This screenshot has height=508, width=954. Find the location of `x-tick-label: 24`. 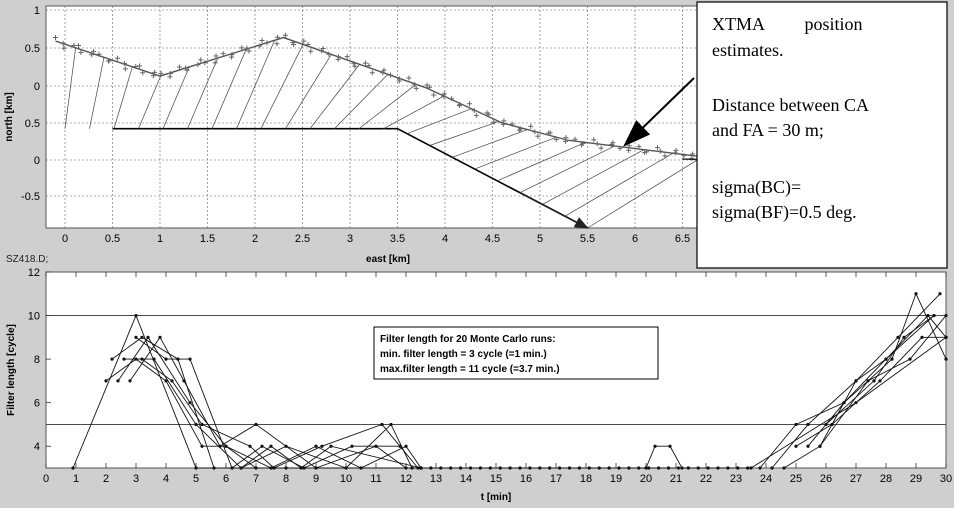

x-tick-label: 24 is located at coordinates (766, 479).